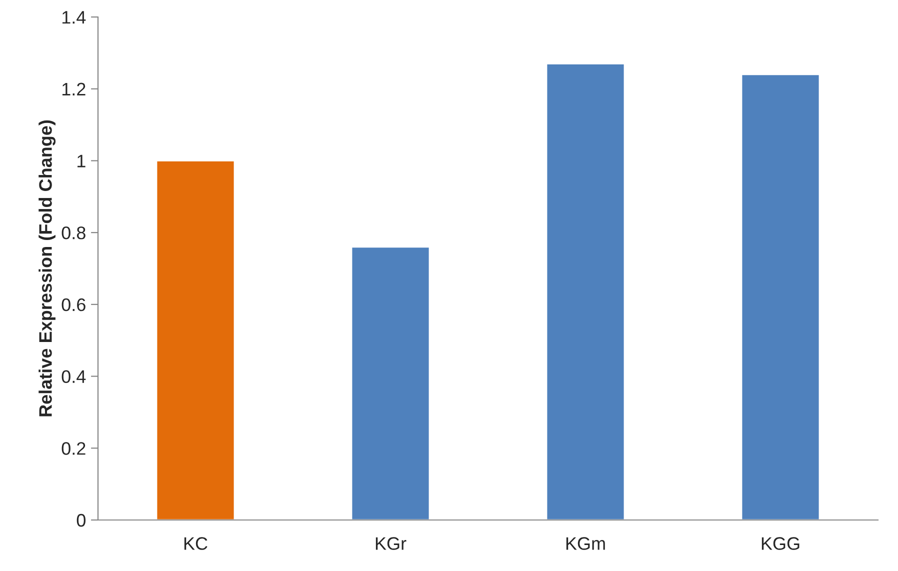  Describe the element at coordinates (74, 448) in the screenshot. I see `y-tick-label: 0.2` at that location.